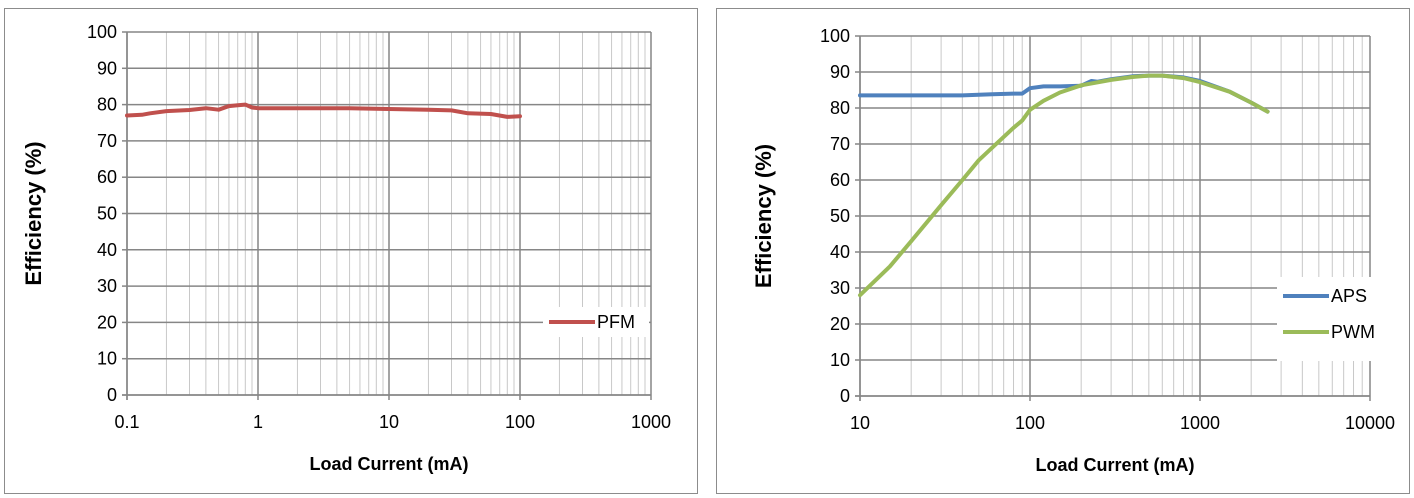 The image size is (1414, 498). What do you see at coordinates (126, 422) in the screenshot?
I see `x-tick-label: 0.1` at bounding box center [126, 422].